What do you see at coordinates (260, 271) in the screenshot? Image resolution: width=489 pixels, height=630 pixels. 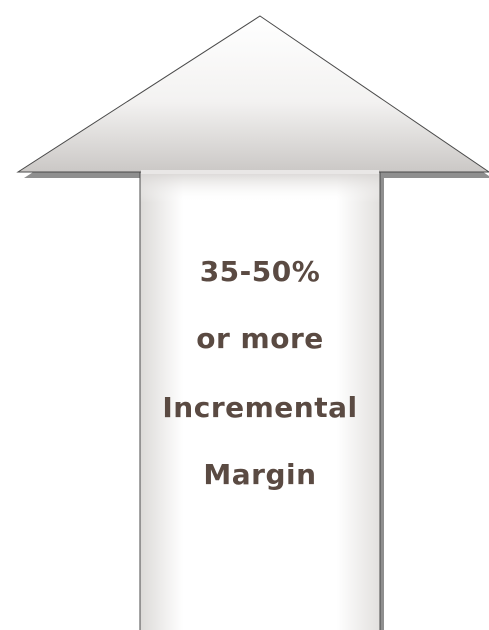 I see `arrow-text-percentage: 35-50%` at bounding box center [260, 271].